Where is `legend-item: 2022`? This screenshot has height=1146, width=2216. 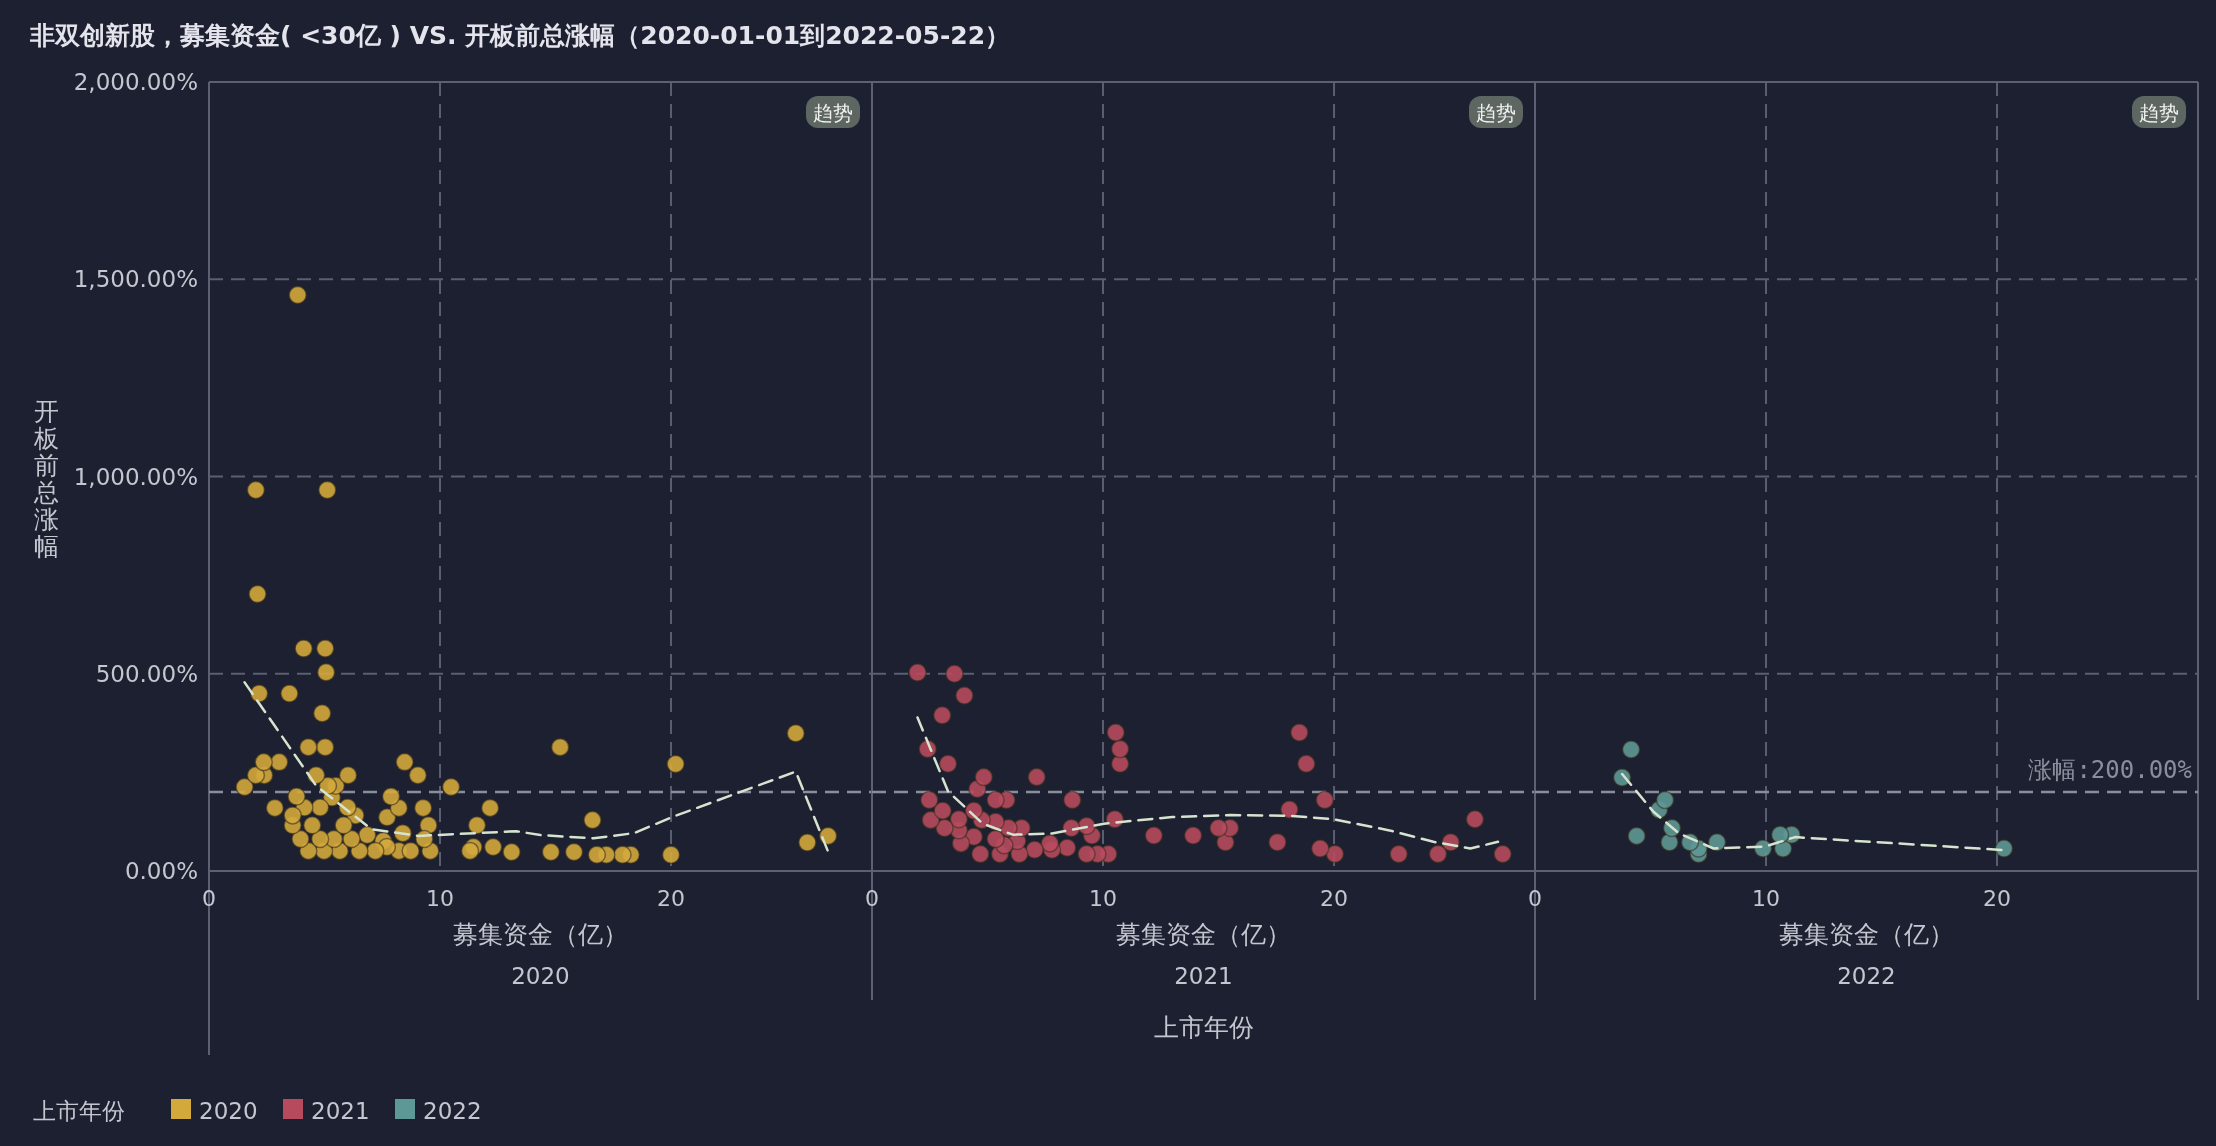 legend-item: 2022 is located at coordinates (452, 1111).